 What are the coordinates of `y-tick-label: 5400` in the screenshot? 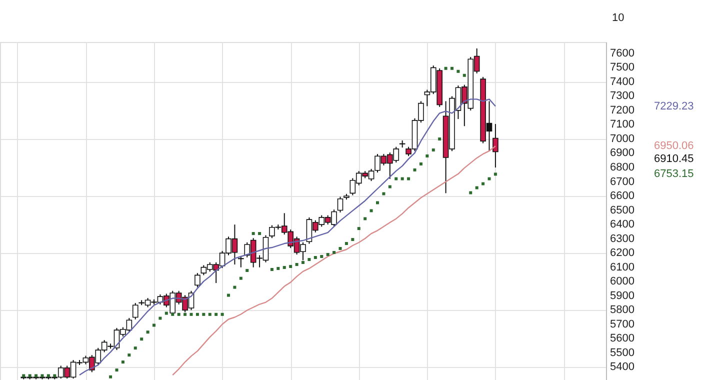 It's located at (622, 367).